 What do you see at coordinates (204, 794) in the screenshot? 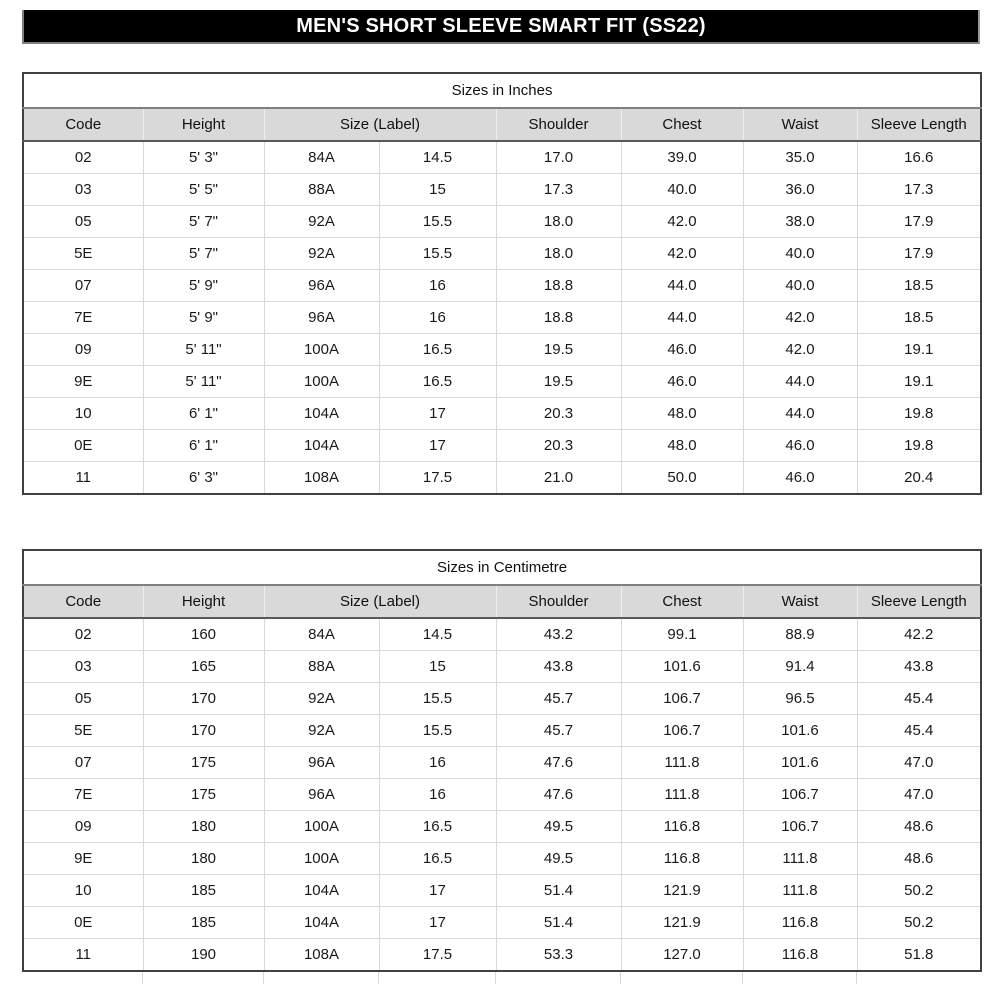
I see `table-cell: 175` at bounding box center [204, 794].